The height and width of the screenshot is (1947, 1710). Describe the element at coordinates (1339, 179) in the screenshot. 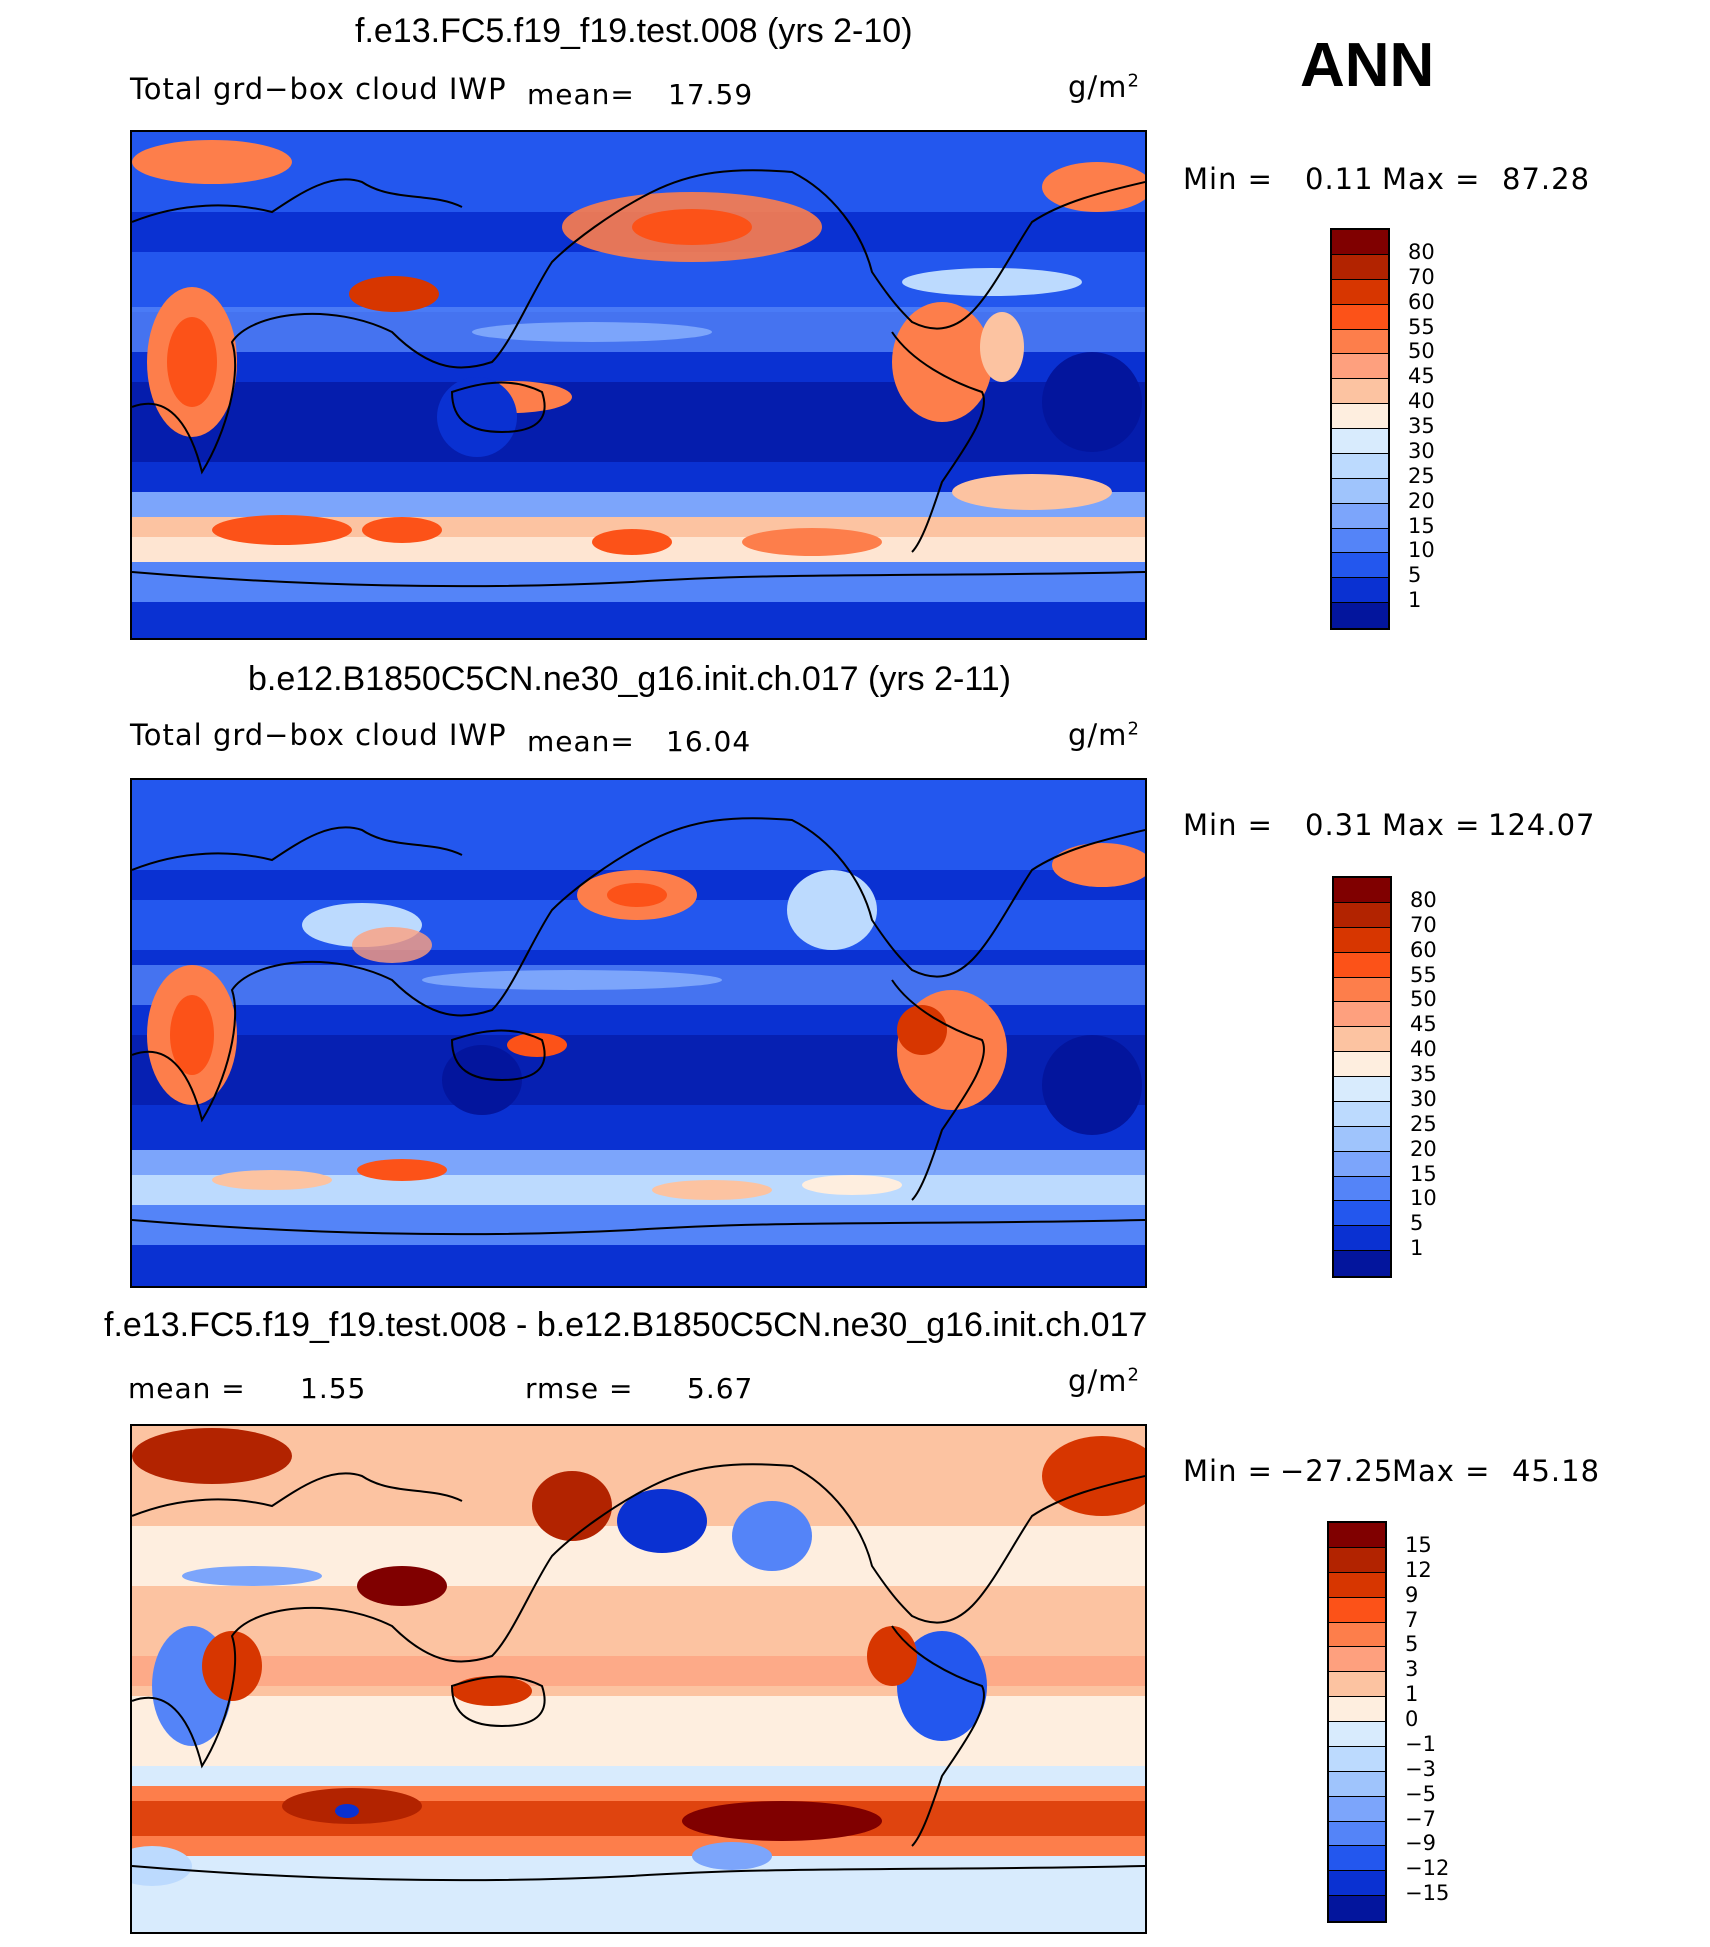

I see `panel-1-min-value: 0.11` at that location.